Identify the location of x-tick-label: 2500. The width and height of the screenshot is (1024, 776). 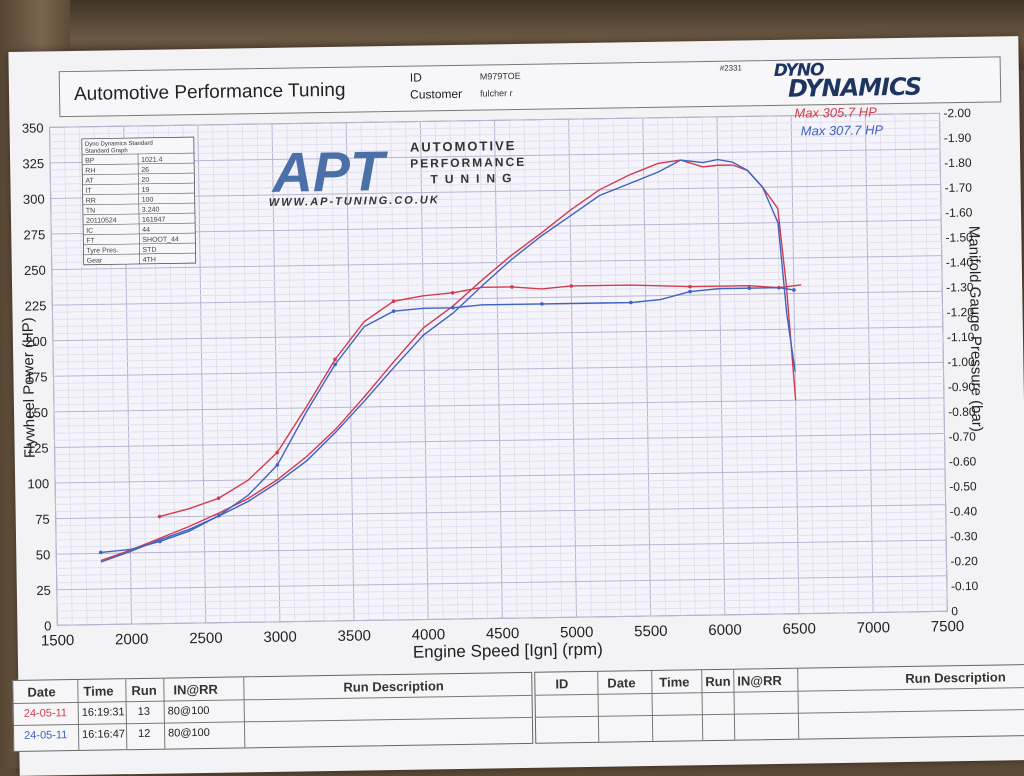
(206, 639).